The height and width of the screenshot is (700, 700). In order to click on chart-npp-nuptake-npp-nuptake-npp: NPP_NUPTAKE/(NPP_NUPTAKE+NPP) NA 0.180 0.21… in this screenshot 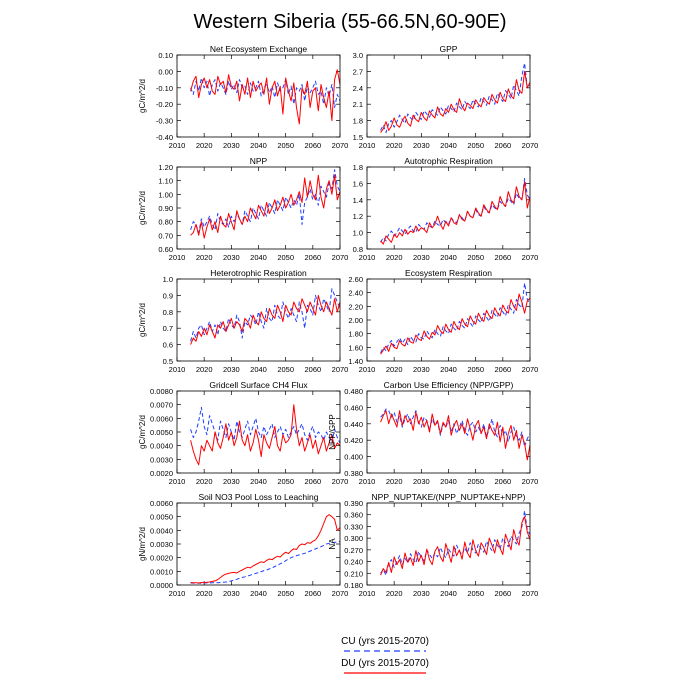, I will do `click(433, 545)`.